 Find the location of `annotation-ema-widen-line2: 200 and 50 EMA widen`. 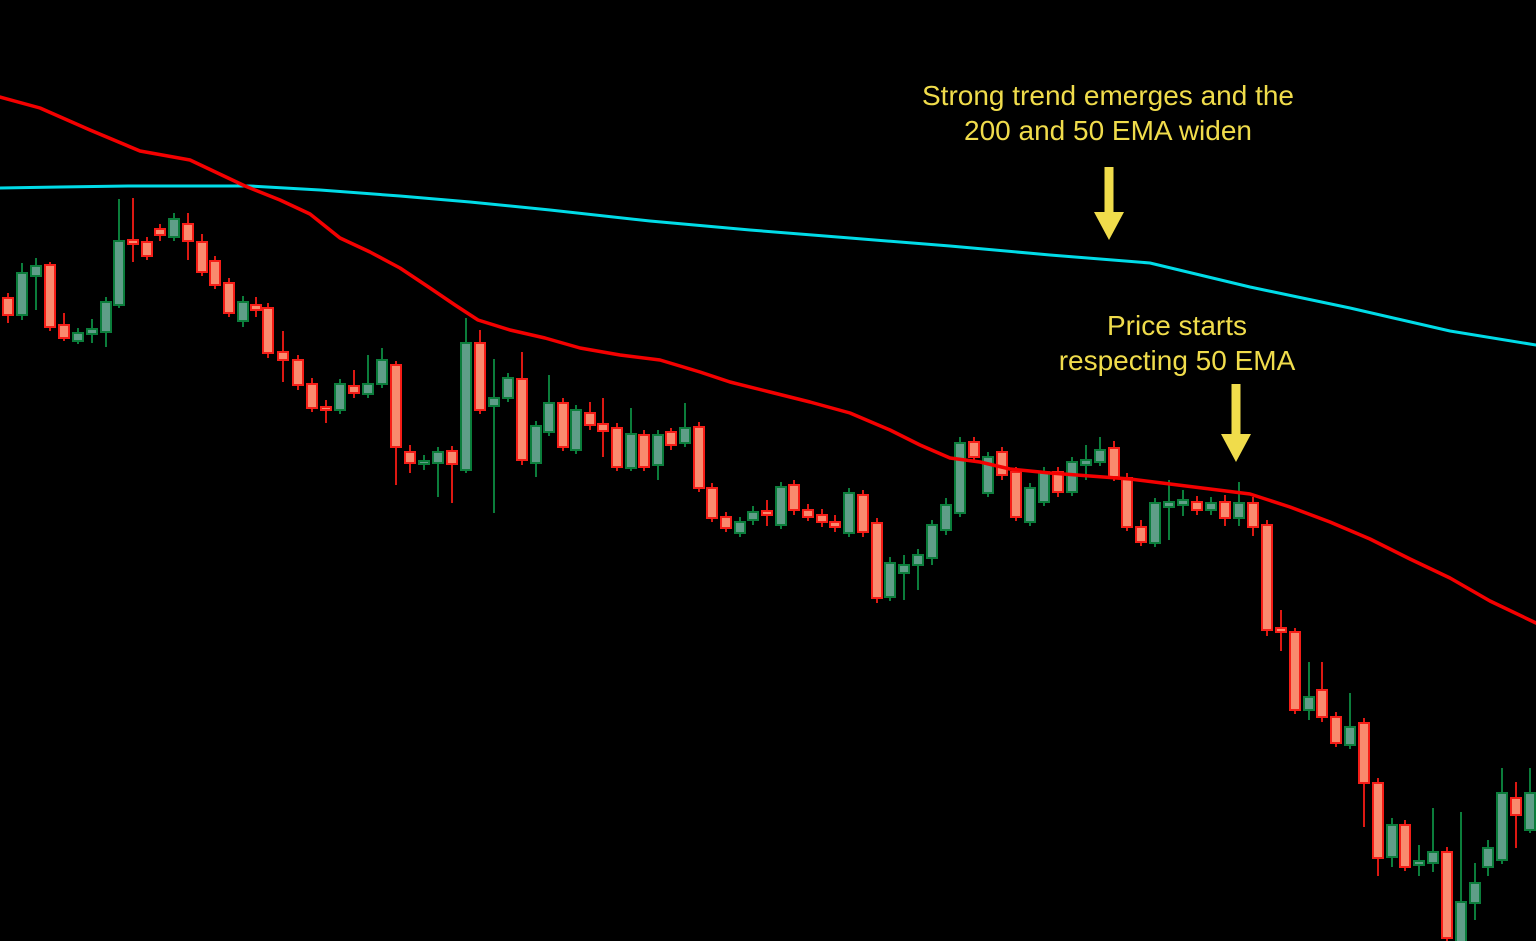

annotation-ema-widen-line2: 200 and 50 EMA widen is located at coordinates (1108, 130).